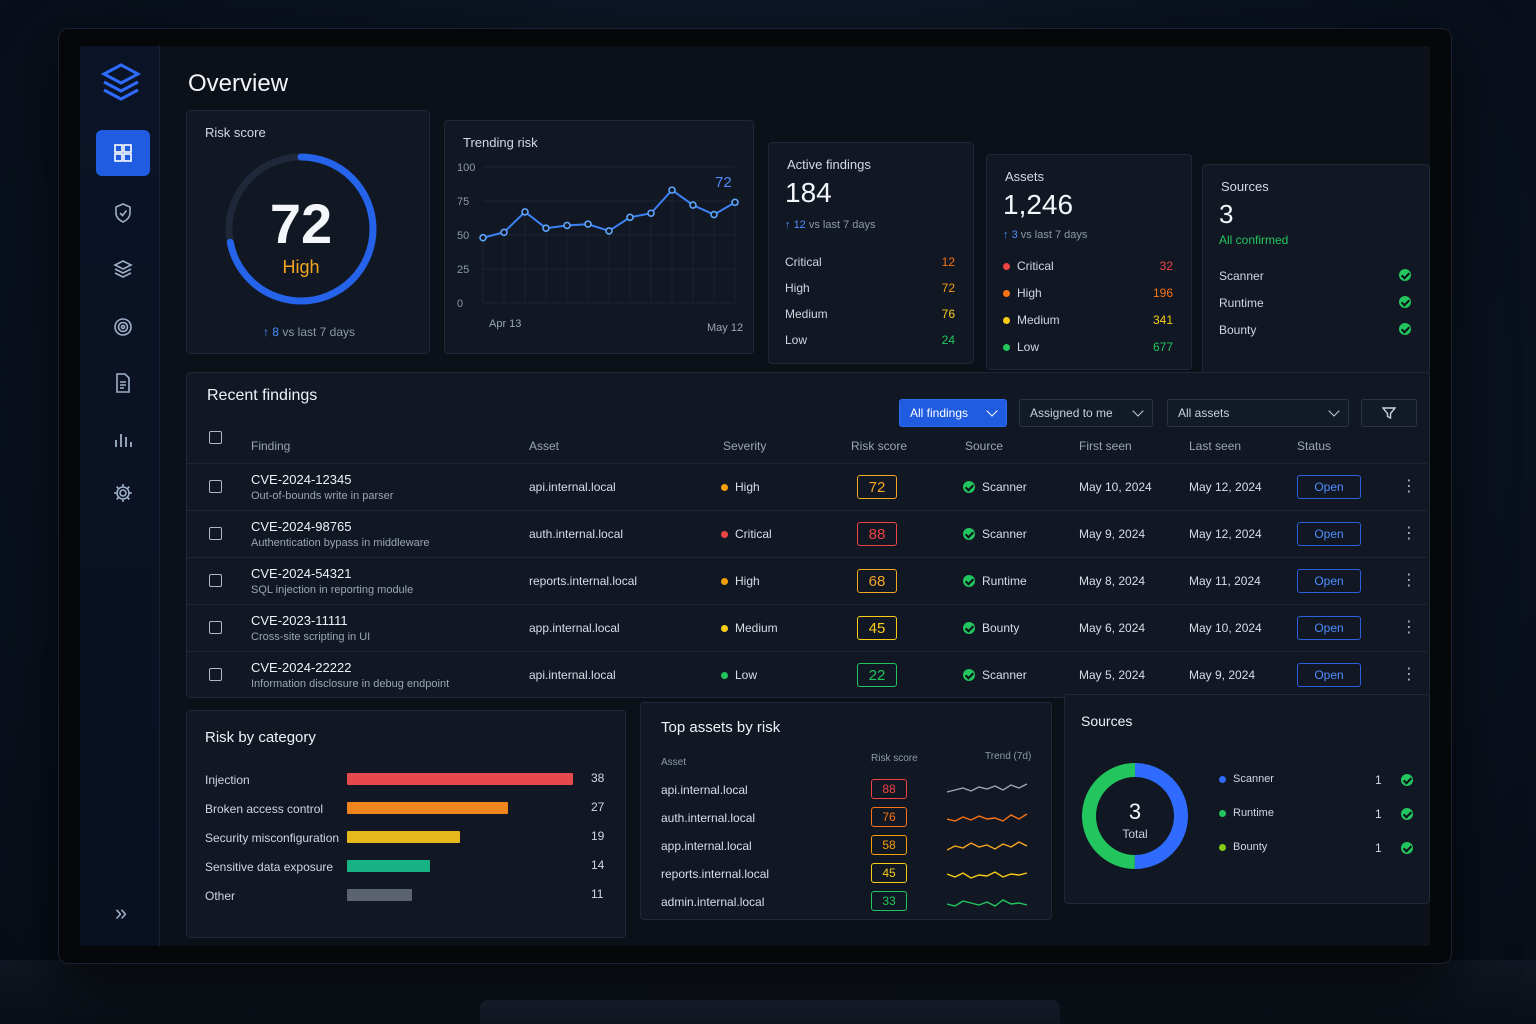  What do you see at coordinates (1222, 847) in the screenshot?
I see `legend-dot` at bounding box center [1222, 847].